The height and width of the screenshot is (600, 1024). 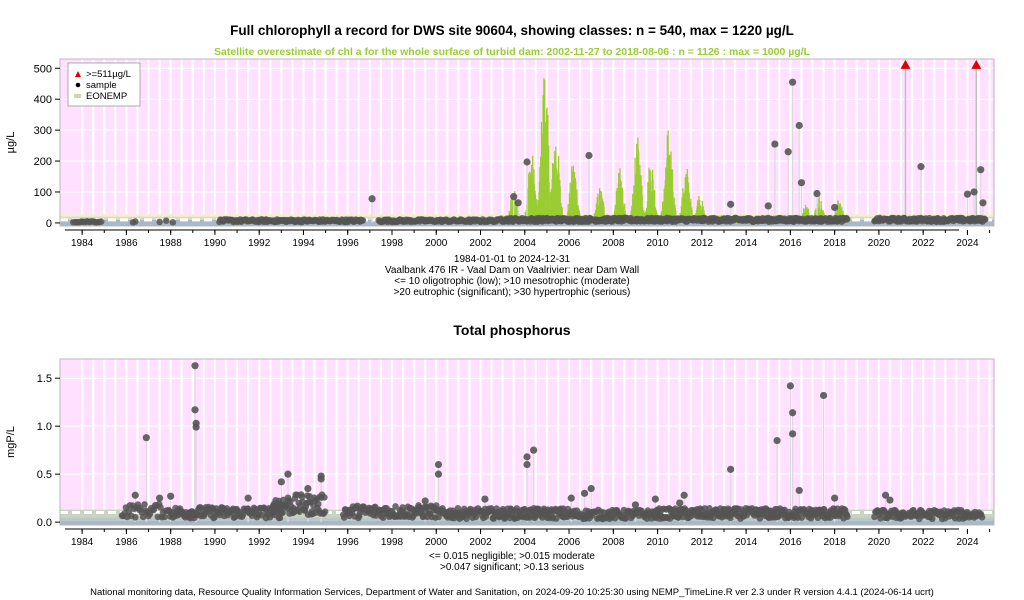 What do you see at coordinates (126, 542) in the screenshot?
I see `x-tick-label: 1986` at bounding box center [126, 542].